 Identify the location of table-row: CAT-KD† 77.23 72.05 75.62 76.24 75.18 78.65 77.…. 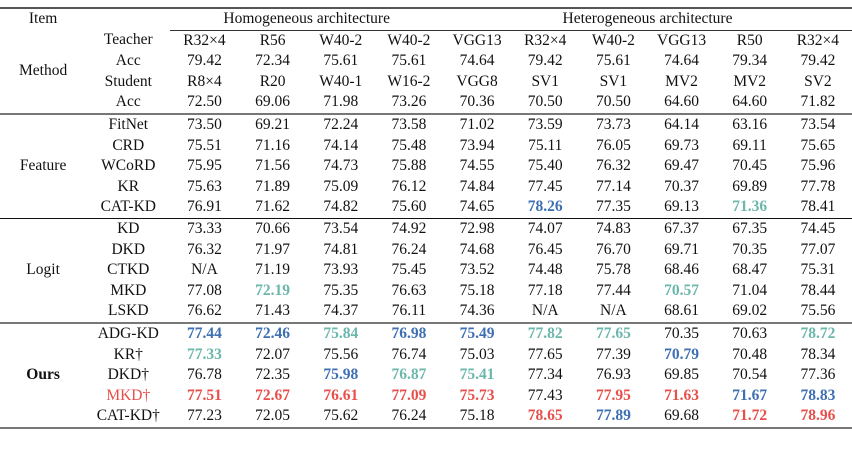
(426, 417).